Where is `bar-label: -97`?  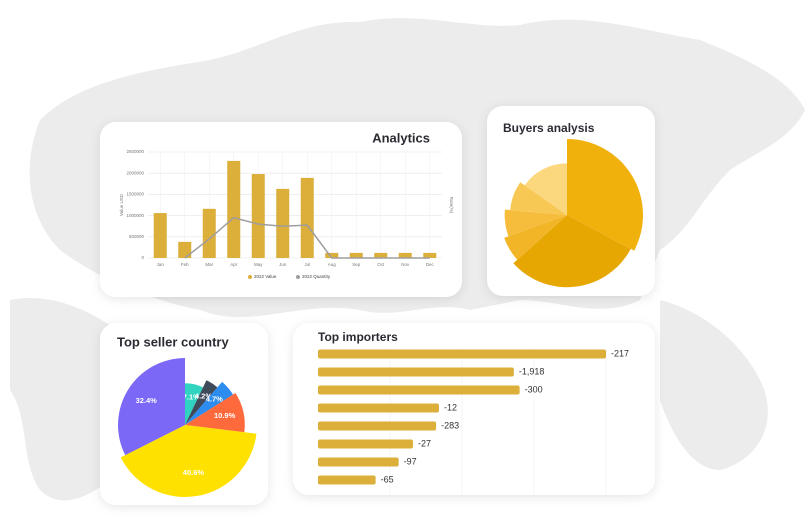
bar-label: -97 is located at coordinates (410, 461).